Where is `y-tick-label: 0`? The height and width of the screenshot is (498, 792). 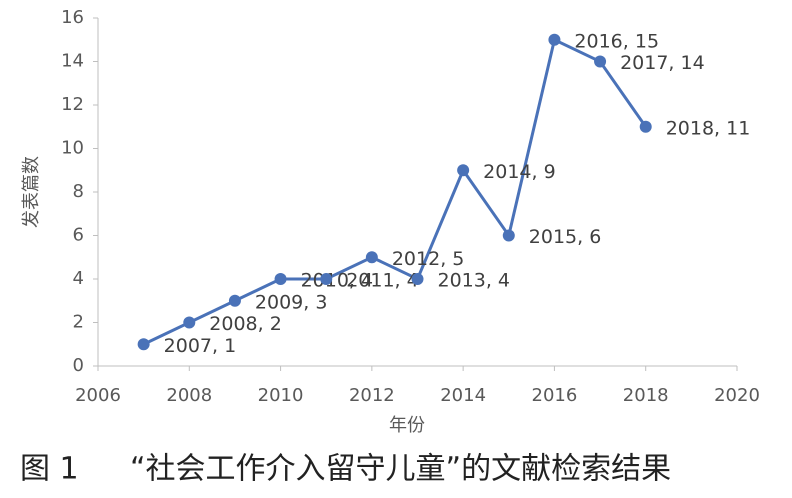
y-tick-label: 0 is located at coordinates (78, 365).